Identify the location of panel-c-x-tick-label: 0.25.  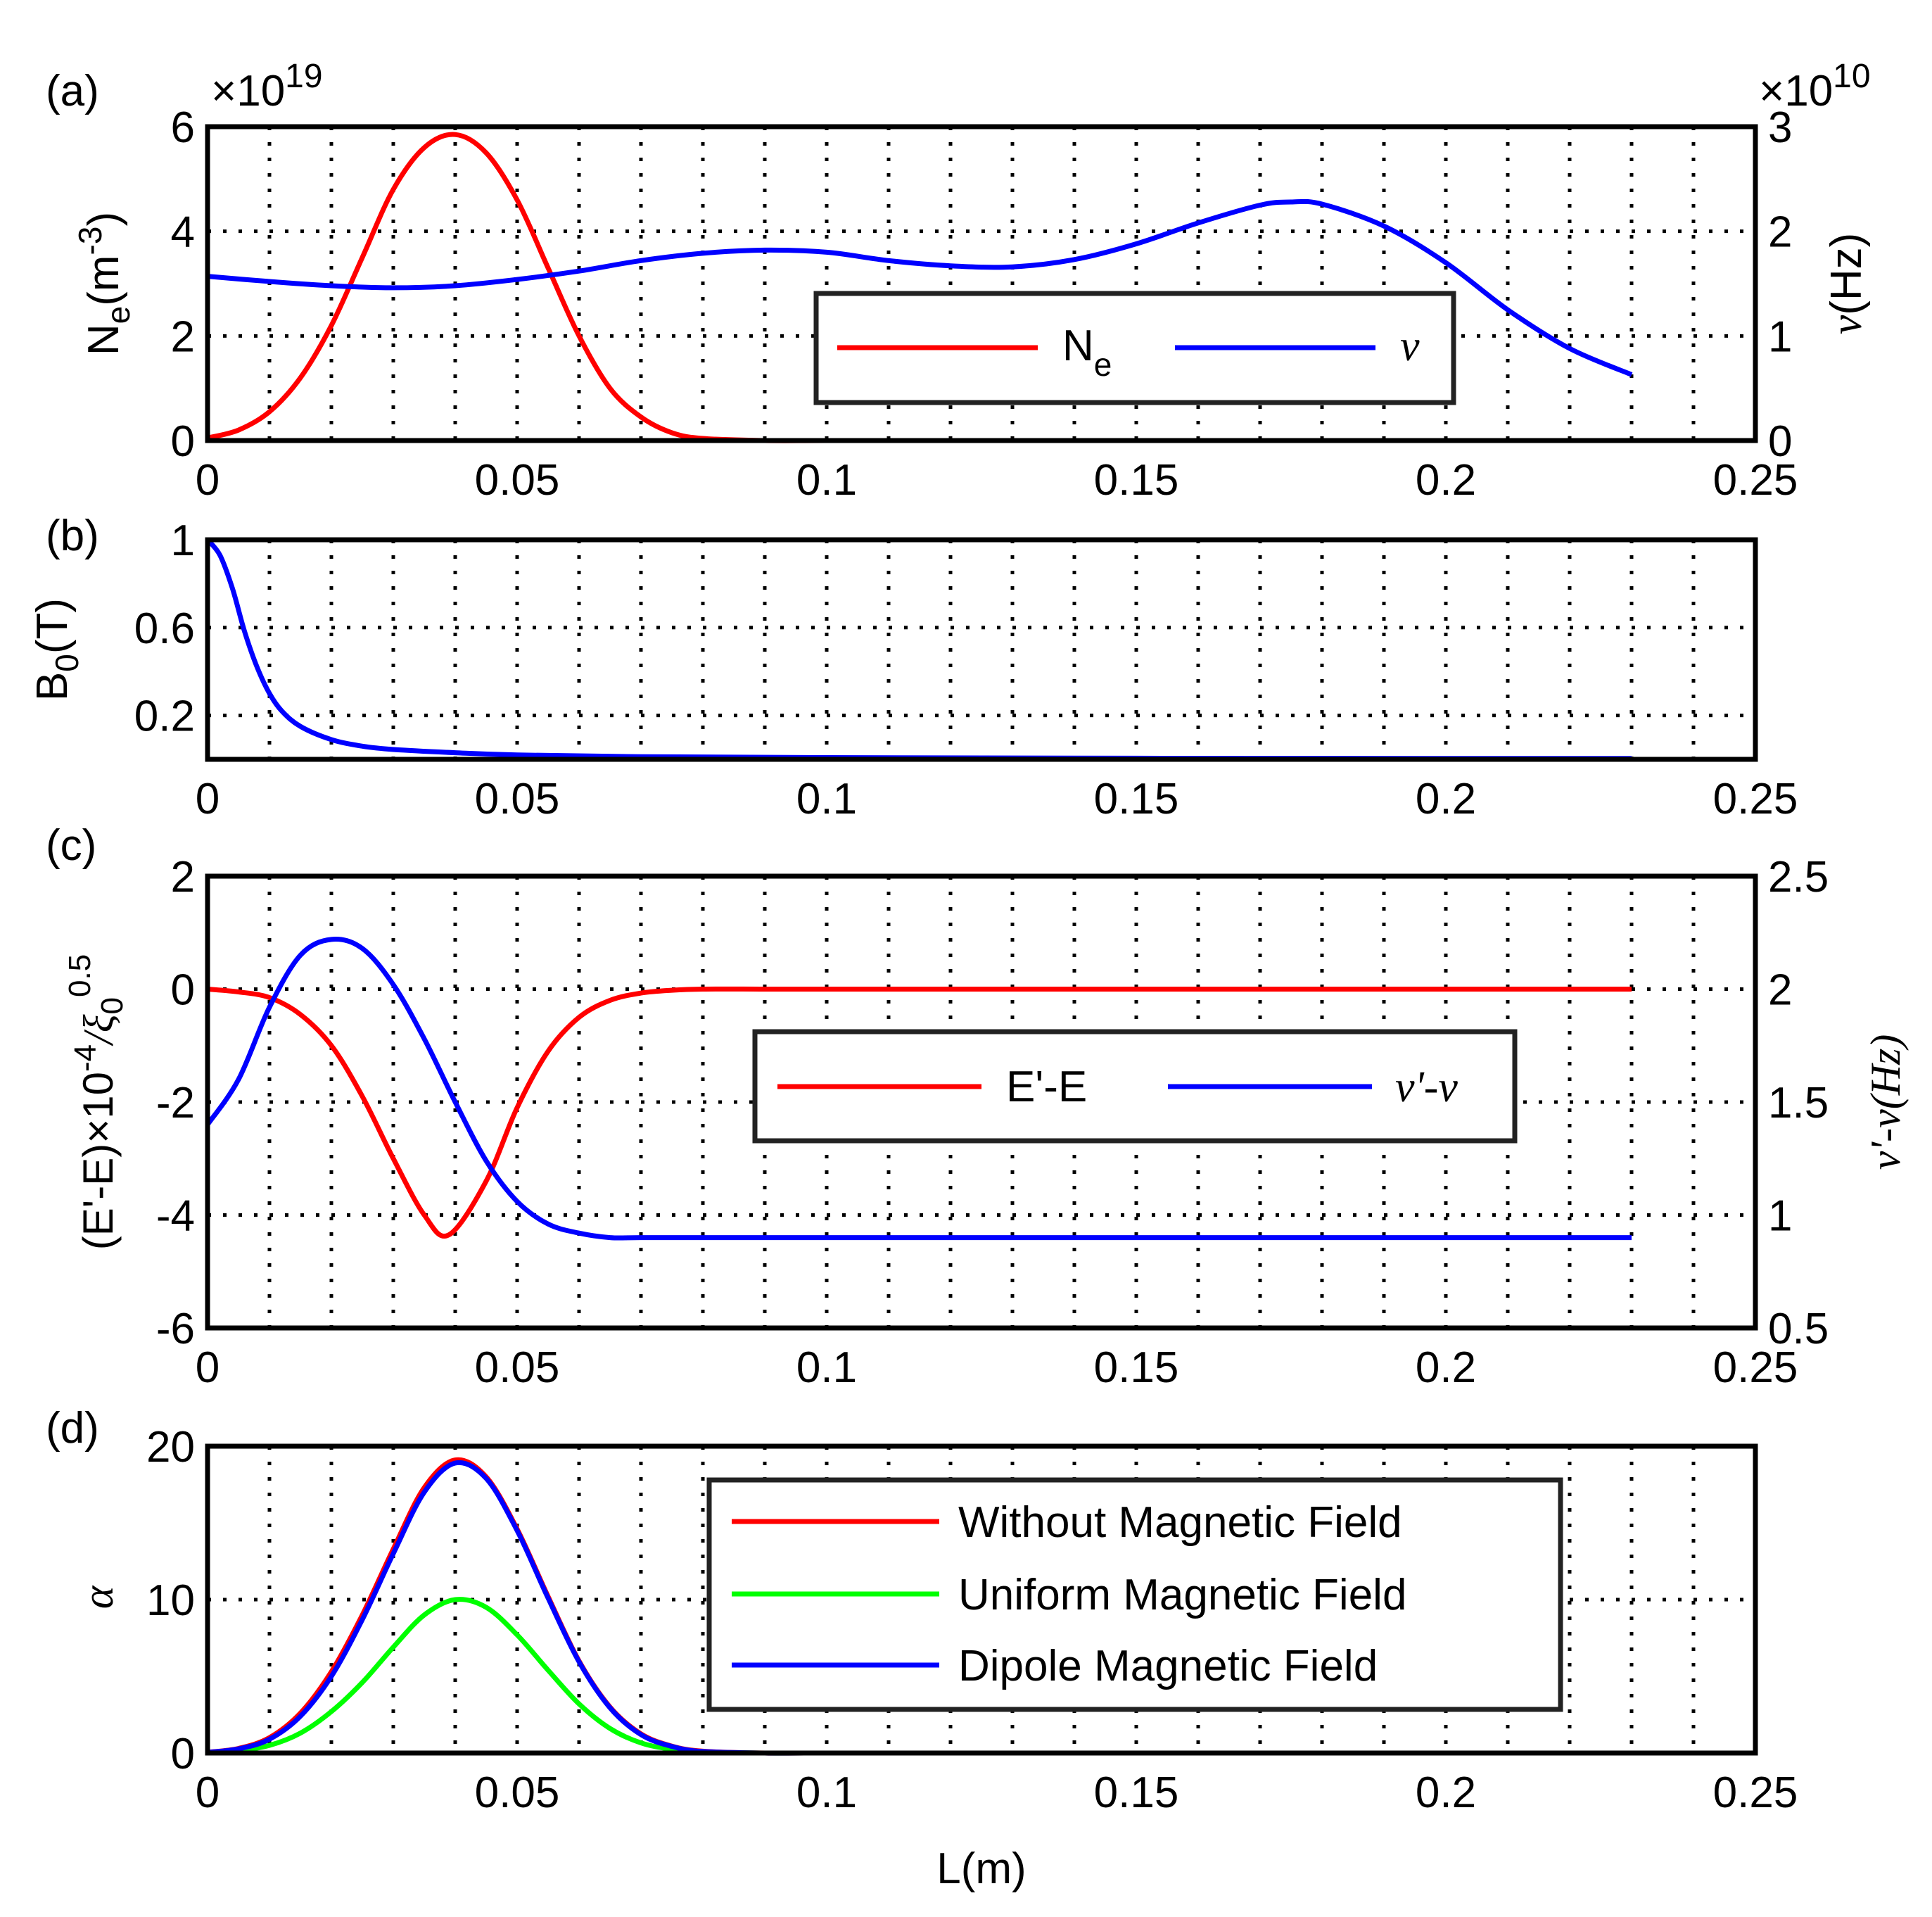
(1755, 1367).